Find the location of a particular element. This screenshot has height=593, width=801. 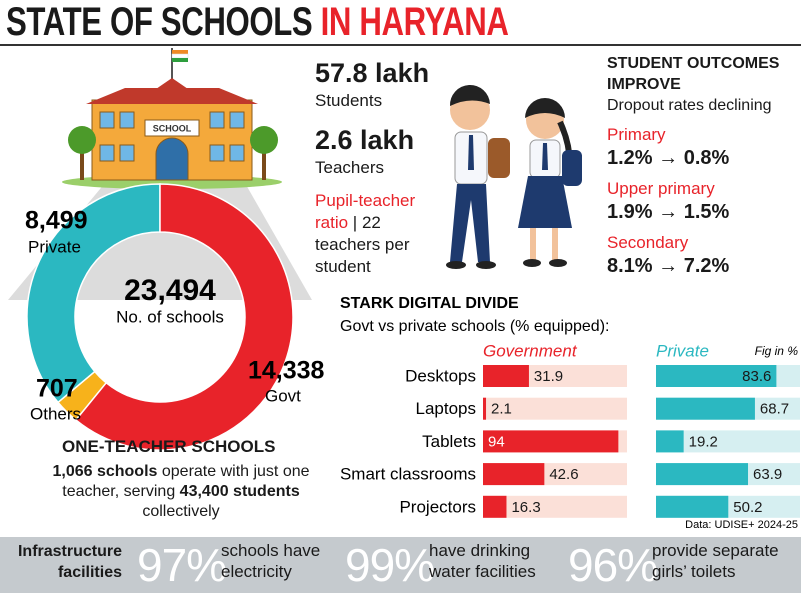

bar-value-label: 68.7 is located at coordinates (774, 409).